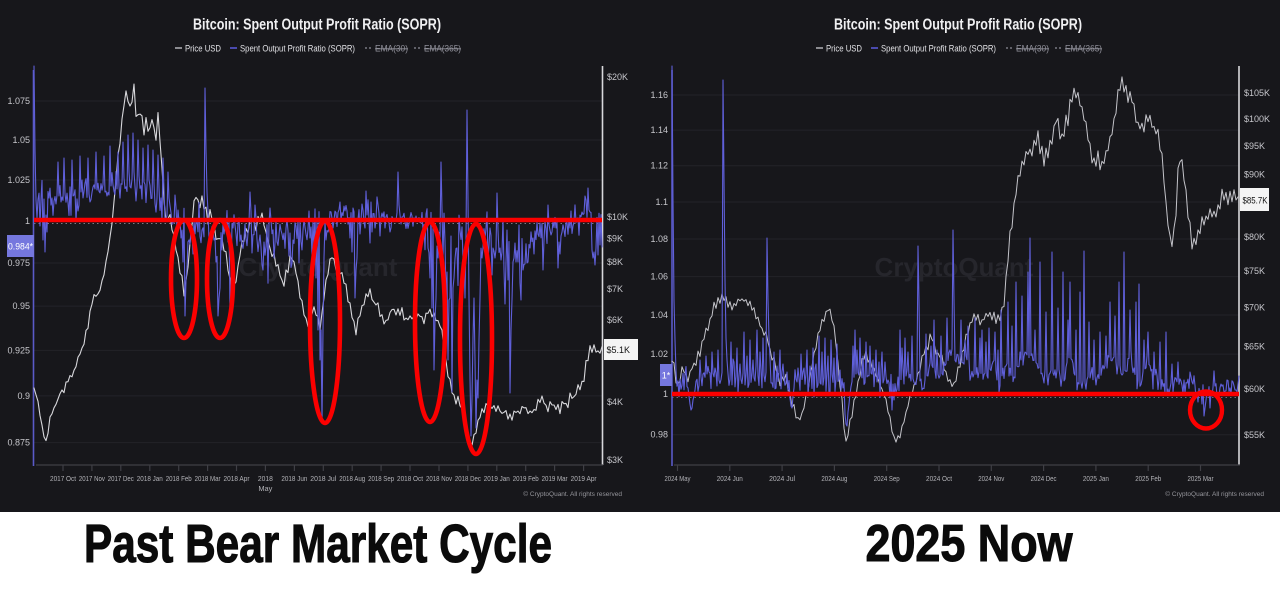 Image resolution: width=1280 pixels, height=591 pixels. Describe the element at coordinates (18, 350) in the screenshot. I see `svg-text: 0.925` at that location.